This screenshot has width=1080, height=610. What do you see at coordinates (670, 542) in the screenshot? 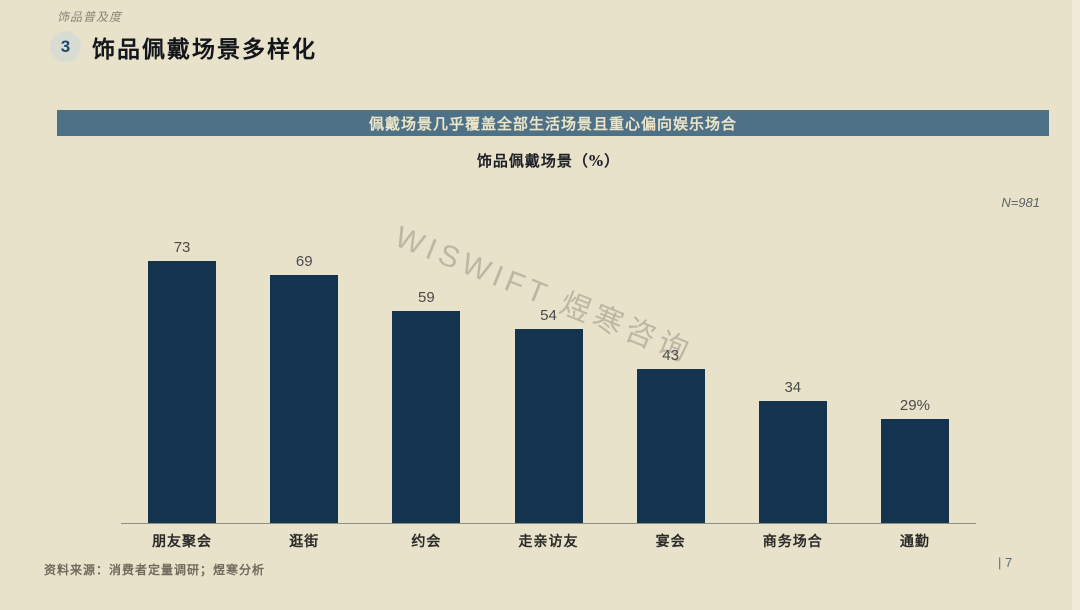
I see `x-axis-label: 宴会` at bounding box center [670, 542].